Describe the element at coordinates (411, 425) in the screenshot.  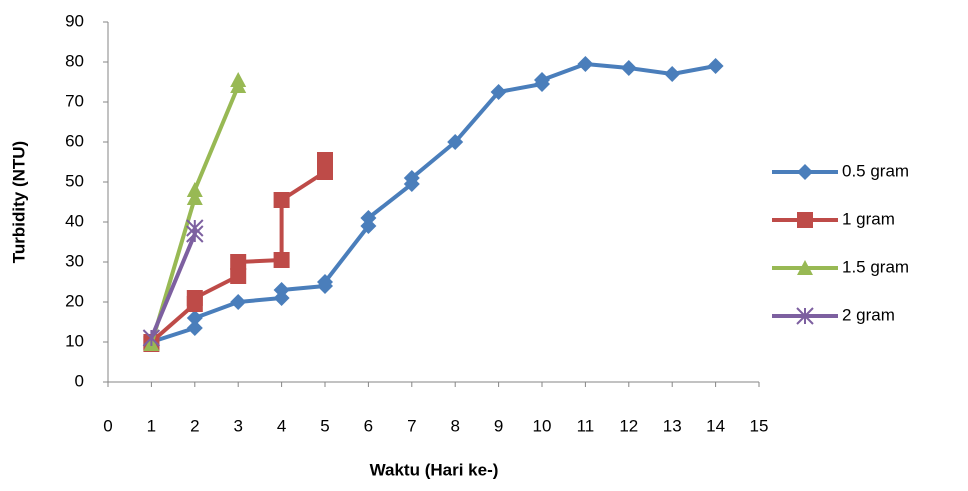
I see `x-tick-label: 7` at that location.